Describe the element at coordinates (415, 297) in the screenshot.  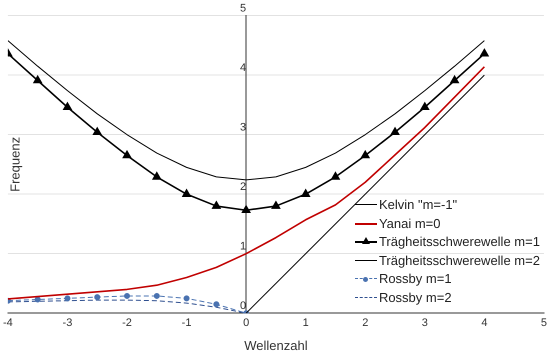
I see `legend-label: Rossby m=2` at that location.